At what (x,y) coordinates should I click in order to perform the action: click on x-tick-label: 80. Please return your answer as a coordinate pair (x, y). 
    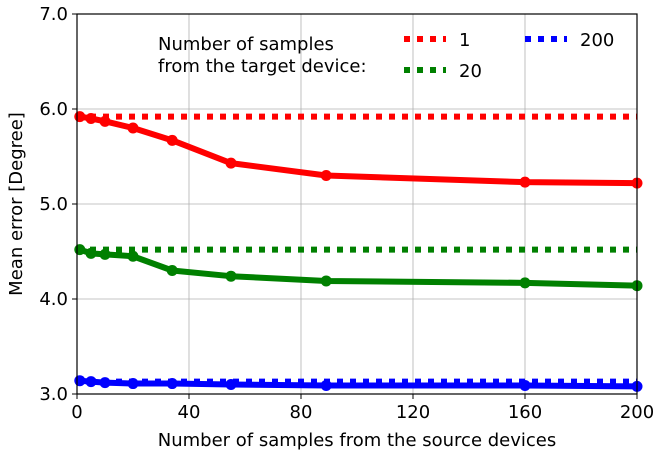
    Looking at the image, I should click on (301, 412).